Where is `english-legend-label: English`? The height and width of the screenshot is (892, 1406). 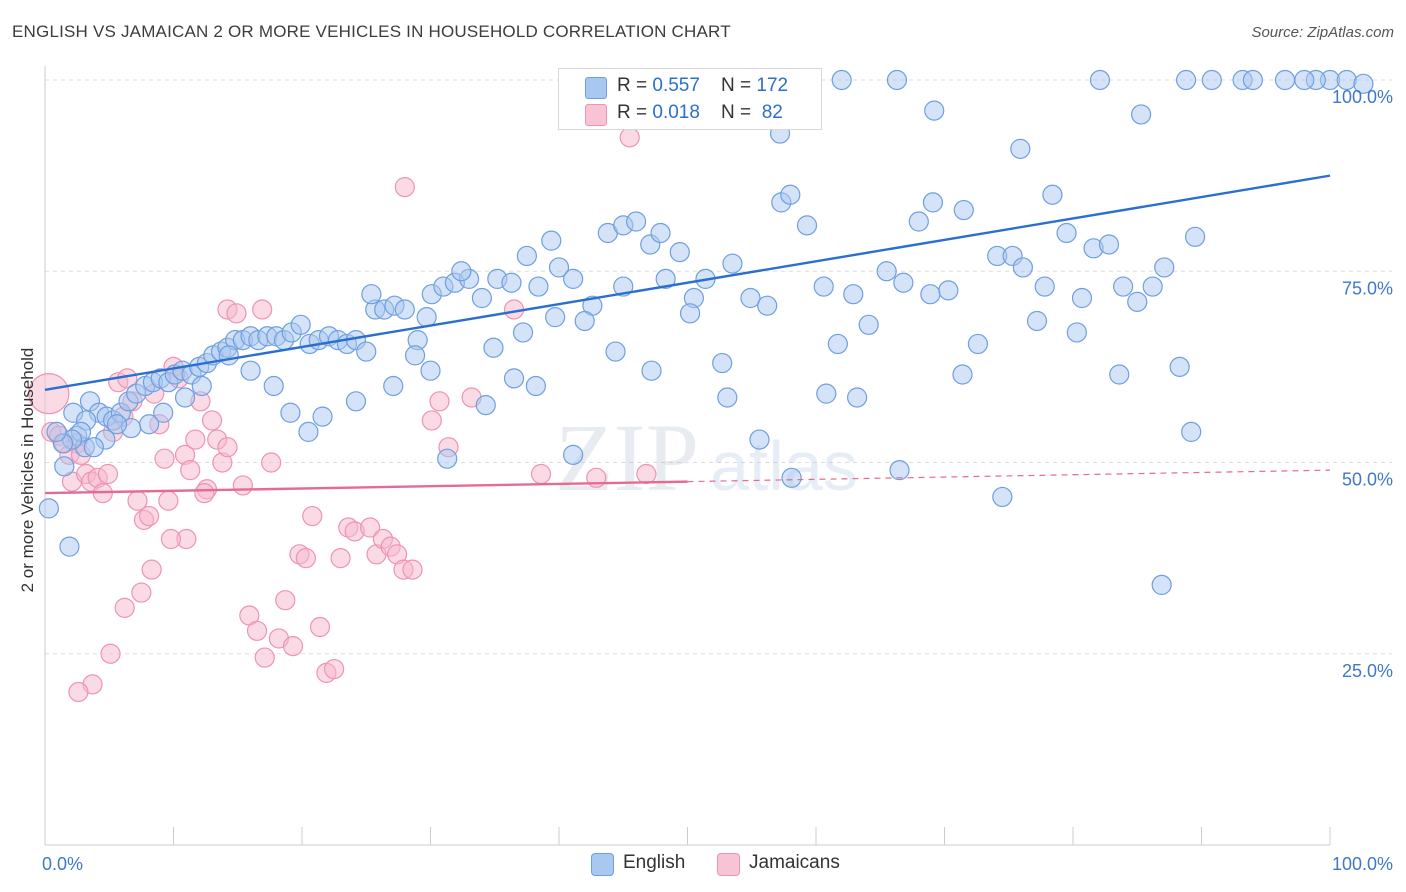 english-legend-label: English is located at coordinates (654, 862).